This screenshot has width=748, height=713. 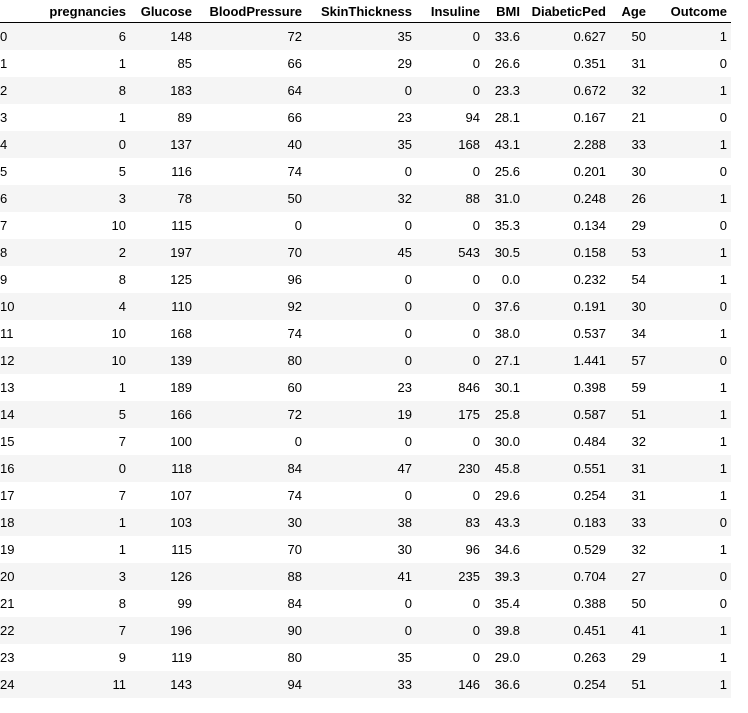 What do you see at coordinates (638, 117) in the screenshot?
I see `table-cell: 21` at bounding box center [638, 117].